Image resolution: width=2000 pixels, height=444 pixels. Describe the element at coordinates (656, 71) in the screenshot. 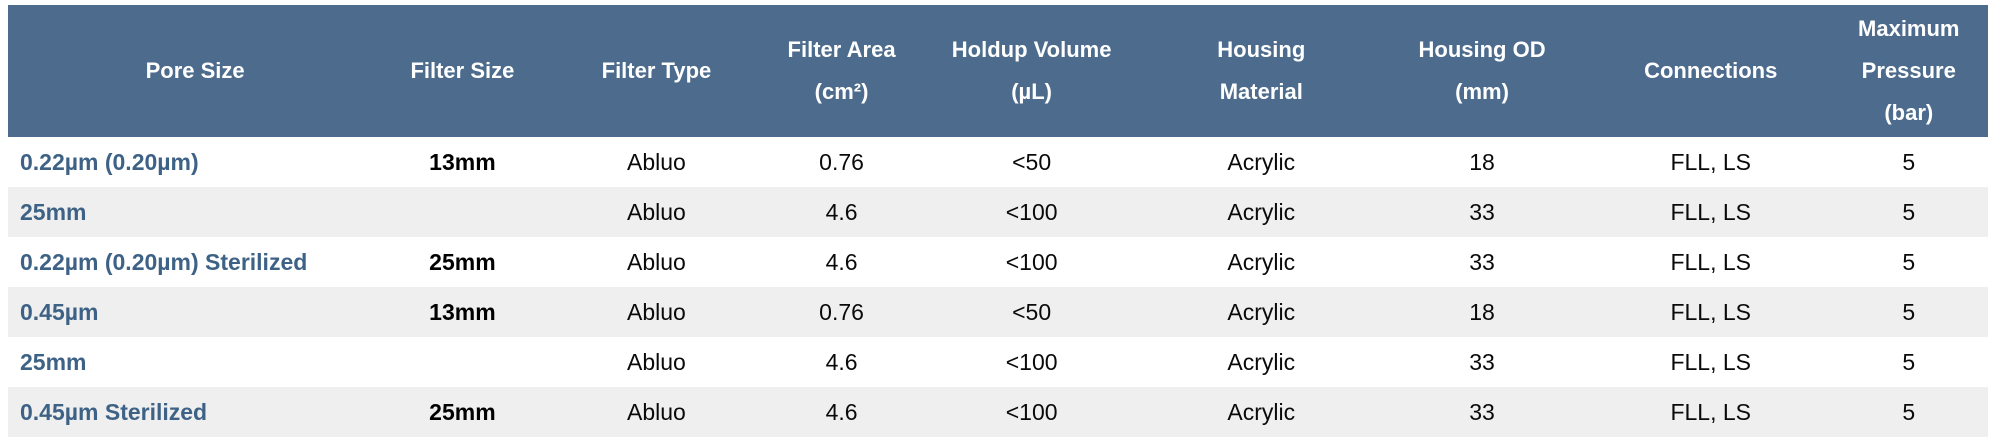

I see `header-filter-type: Filter Type` at that location.